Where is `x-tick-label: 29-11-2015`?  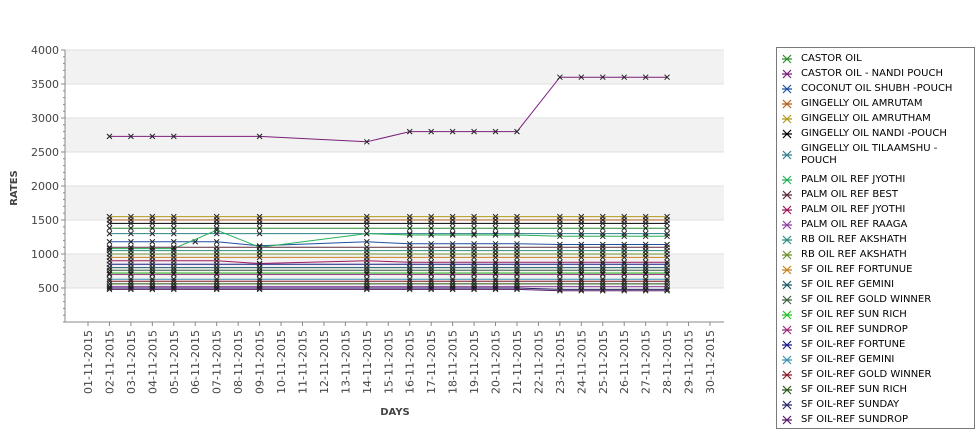
x-tick-label: 29-11-2015 is located at coordinates (689, 362).